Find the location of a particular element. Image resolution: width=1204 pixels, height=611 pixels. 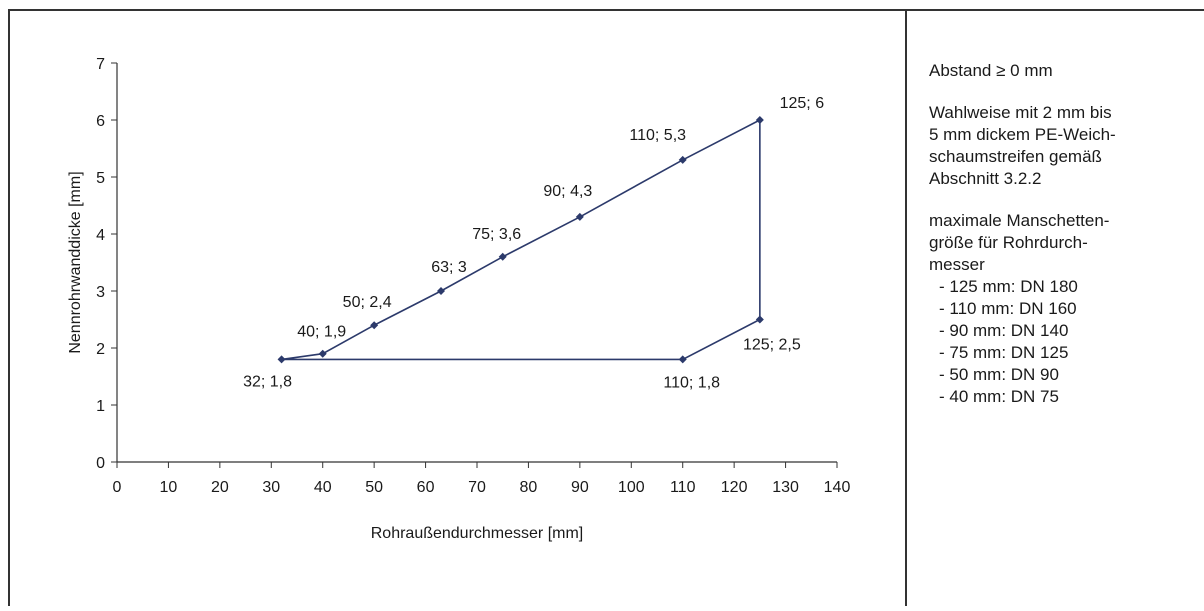

panel-divider is located at coordinates (906, 307).